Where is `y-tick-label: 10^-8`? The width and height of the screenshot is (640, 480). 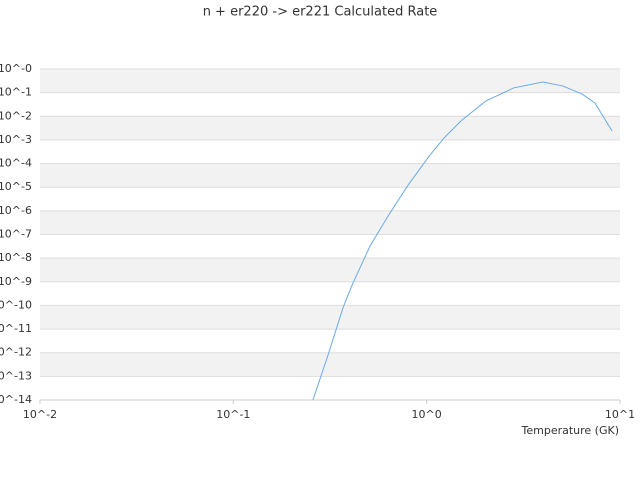
y-tick-label: 10^-8 is located at coordinates (16, 257).